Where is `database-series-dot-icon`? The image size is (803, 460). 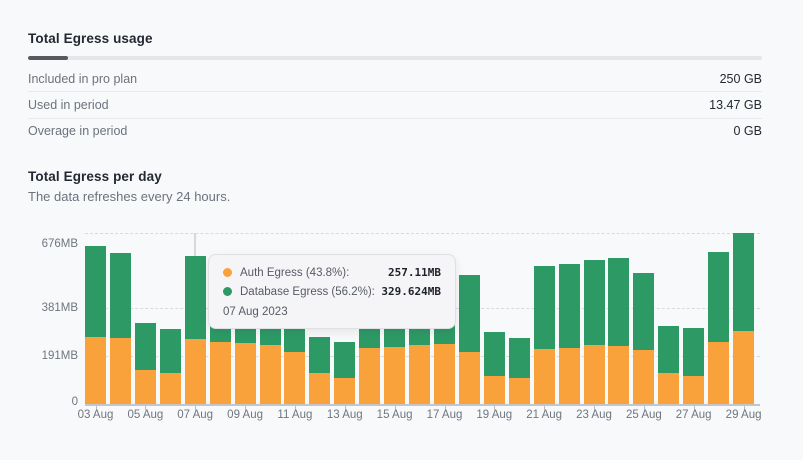
database-series-dot-icon is located at coordinates (227, 291).